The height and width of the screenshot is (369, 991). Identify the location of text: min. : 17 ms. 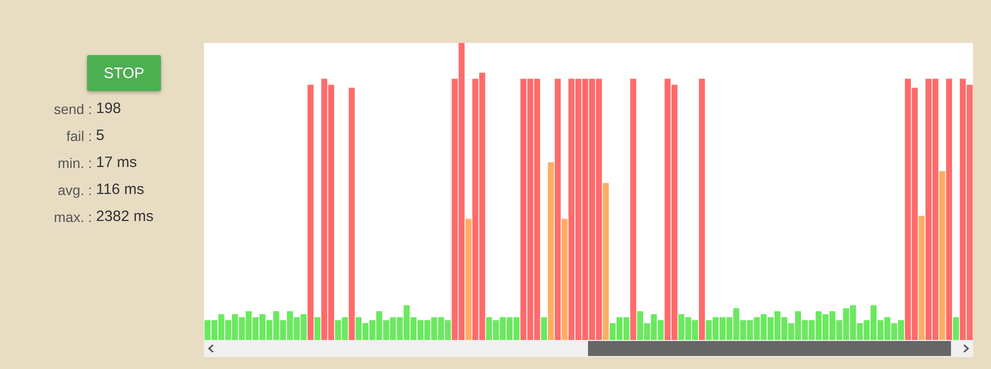
(96, 162).